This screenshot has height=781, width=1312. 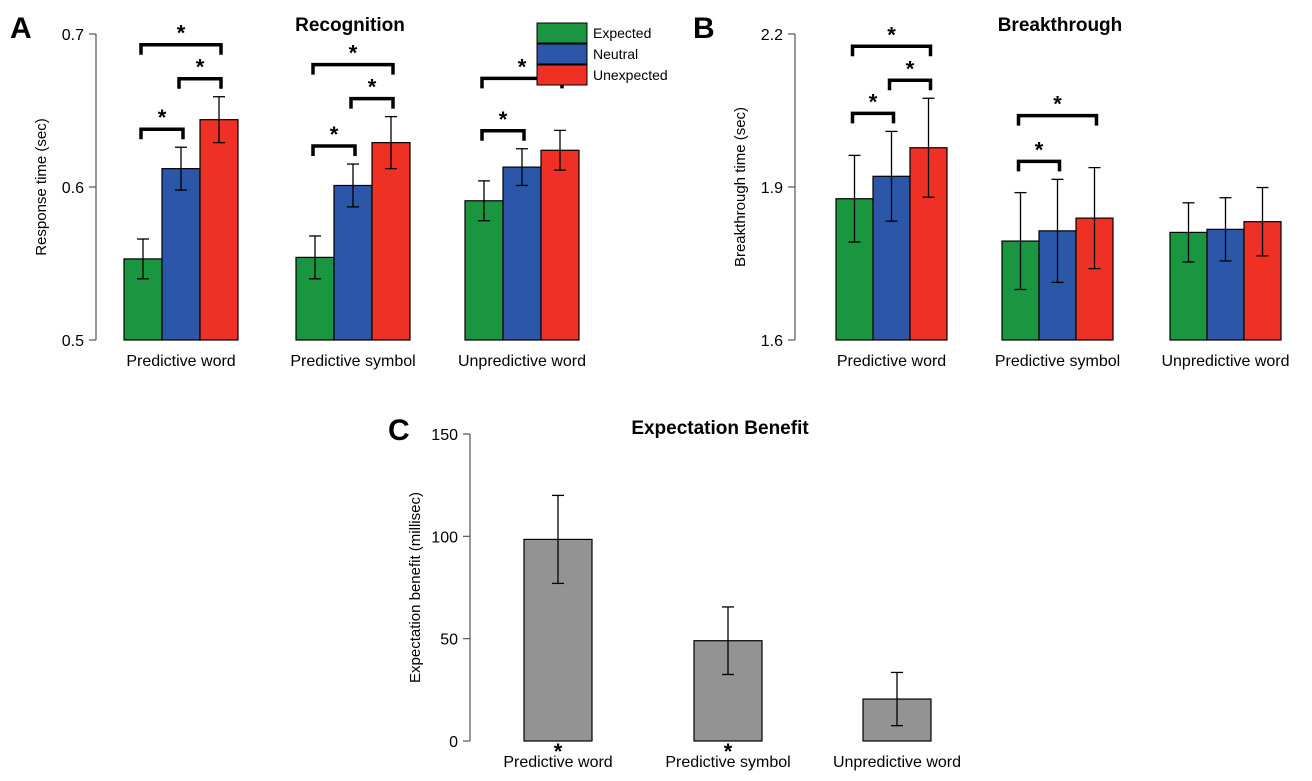 What do you see at coordinates (350, 25) in the screenshot?
I see `chart-title: Recognition` at bounding box center [350, 25].